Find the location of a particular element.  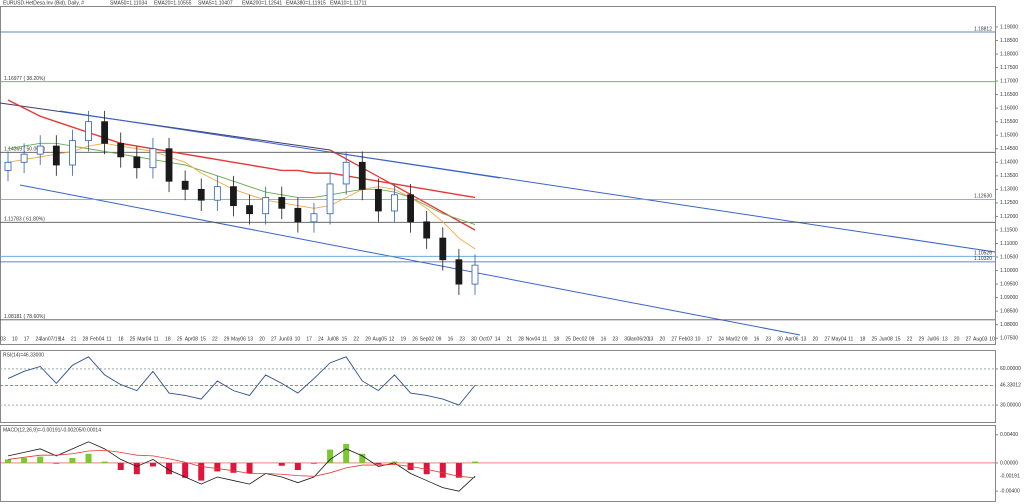

x-tick-label: 23 is located at coordinates (615, 339).